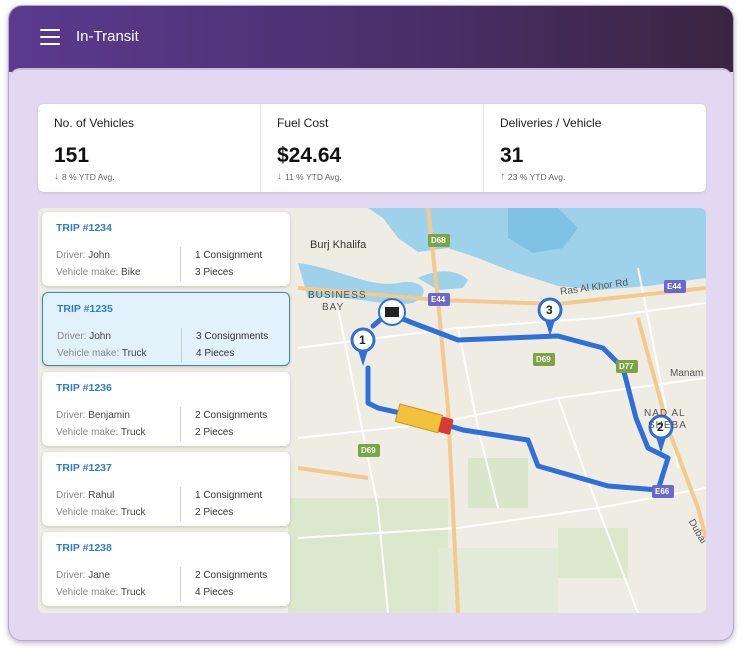  I want to click on driver-name: Benjamin, so click(109, 415).